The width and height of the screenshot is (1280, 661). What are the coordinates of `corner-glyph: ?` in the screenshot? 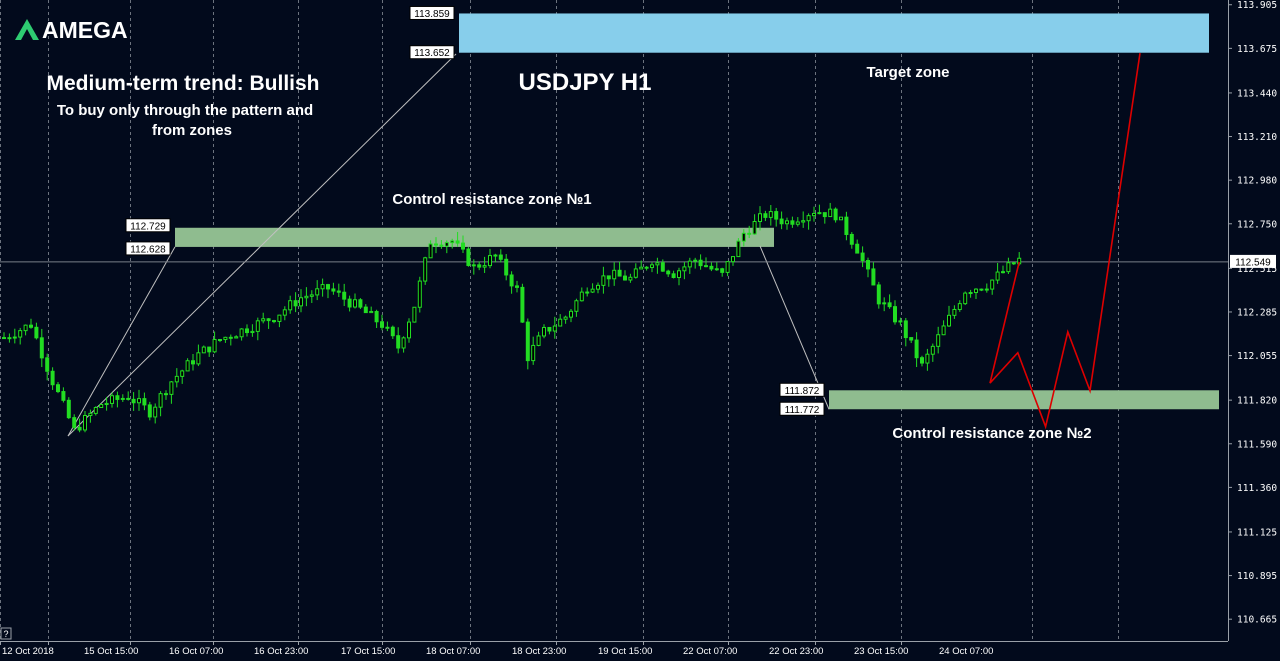 It's located at (5, 634).